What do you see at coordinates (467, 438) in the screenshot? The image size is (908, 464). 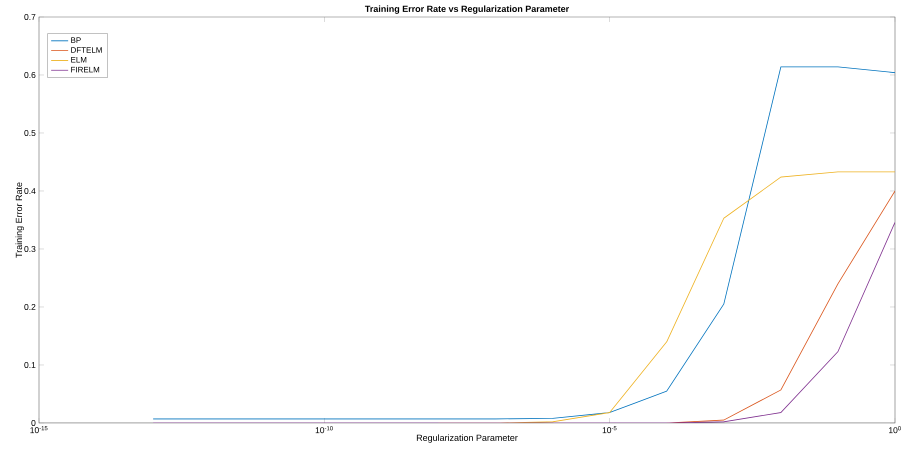 I see `x-axis-title: Regularization Parameter` at bounding box center [467, 438].